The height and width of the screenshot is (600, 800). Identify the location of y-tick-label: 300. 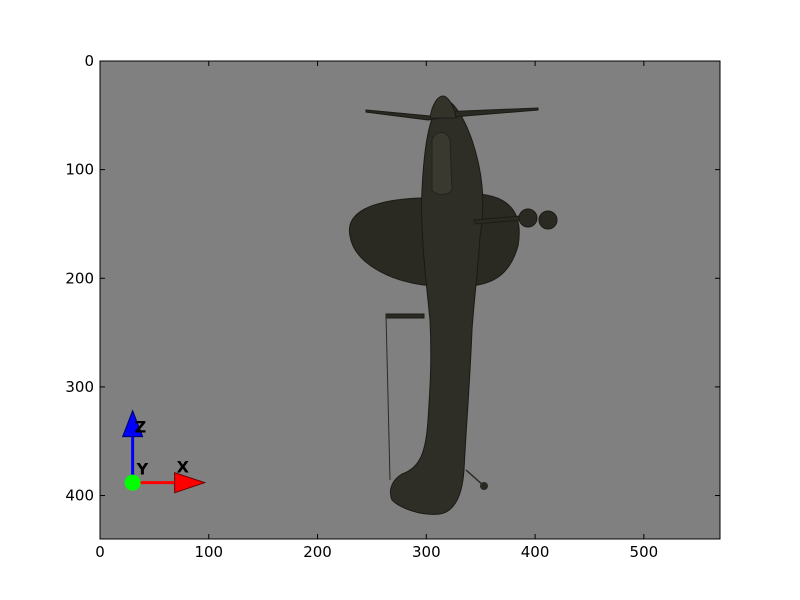
(79, 387).